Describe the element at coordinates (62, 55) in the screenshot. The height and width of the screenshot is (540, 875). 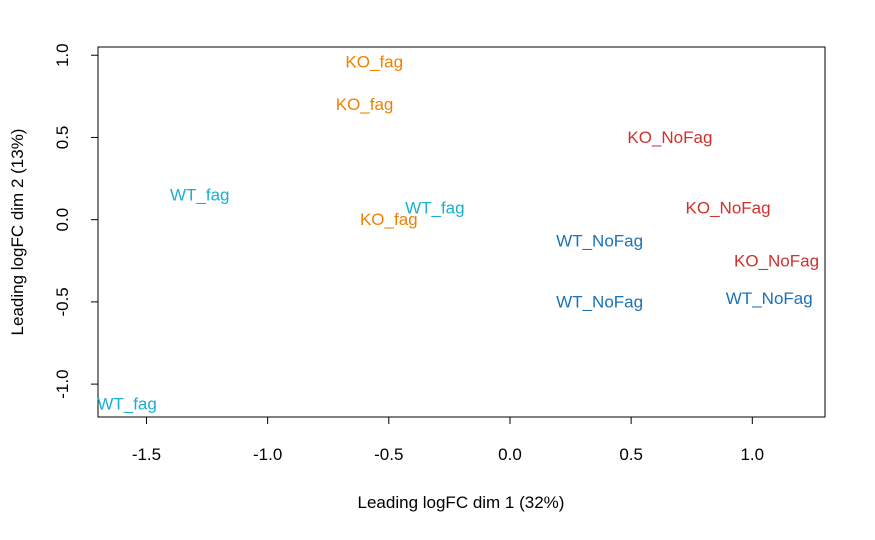
I see `y-tick-label: 1.0` at that location.